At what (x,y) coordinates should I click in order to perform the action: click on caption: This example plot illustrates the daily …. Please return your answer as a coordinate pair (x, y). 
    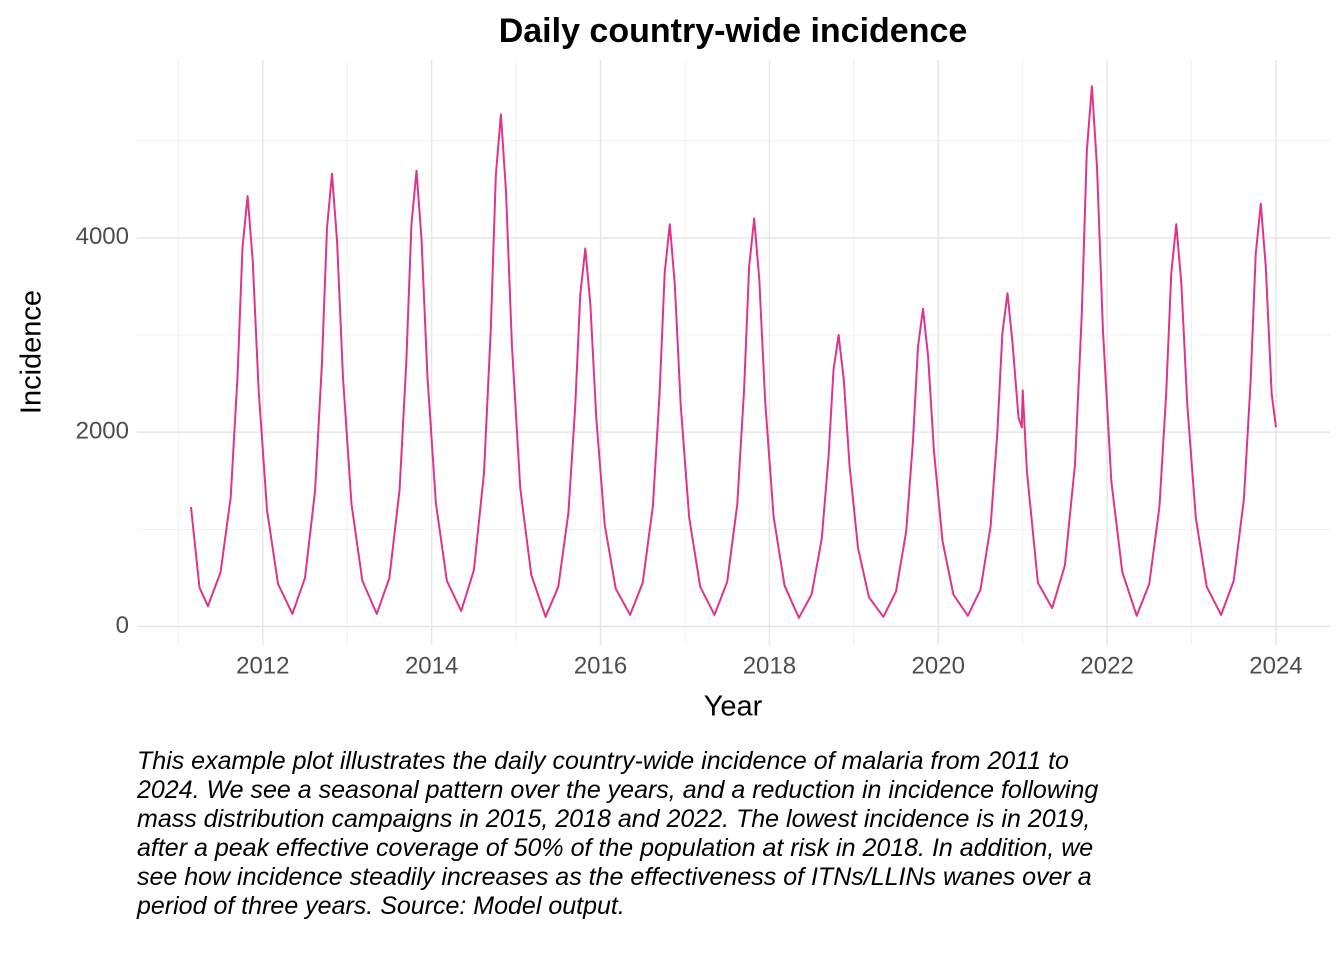
    Looking at the image, I should click on (618, 833).